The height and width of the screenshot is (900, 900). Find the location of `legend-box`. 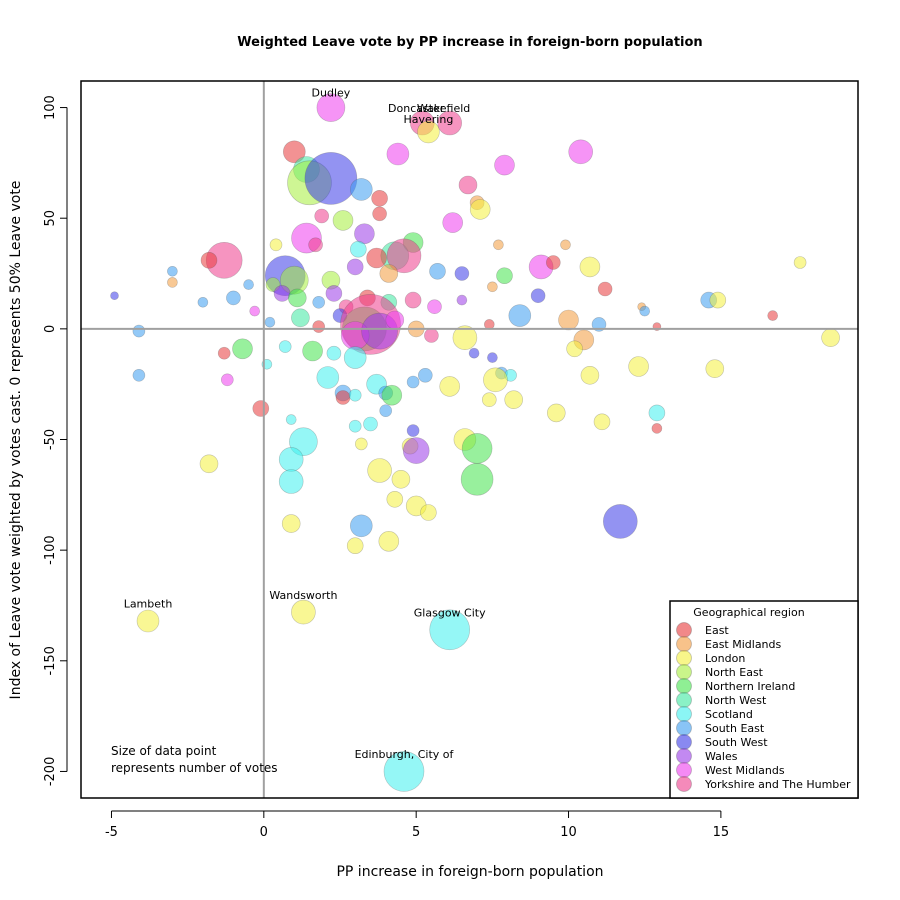

legend-box is located at coordinates (764, 699).